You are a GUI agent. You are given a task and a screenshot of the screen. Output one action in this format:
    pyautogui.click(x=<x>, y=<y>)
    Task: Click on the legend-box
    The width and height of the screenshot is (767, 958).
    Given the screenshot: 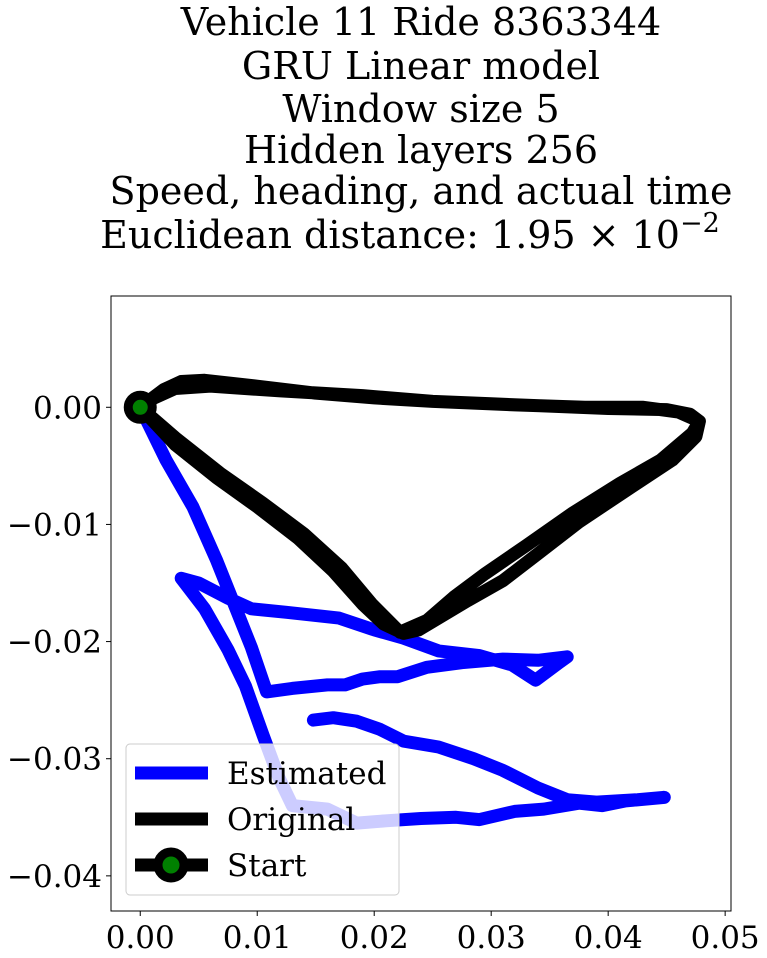 What is the action you would take?
    pyautogui.click(x=262, y=819)
    